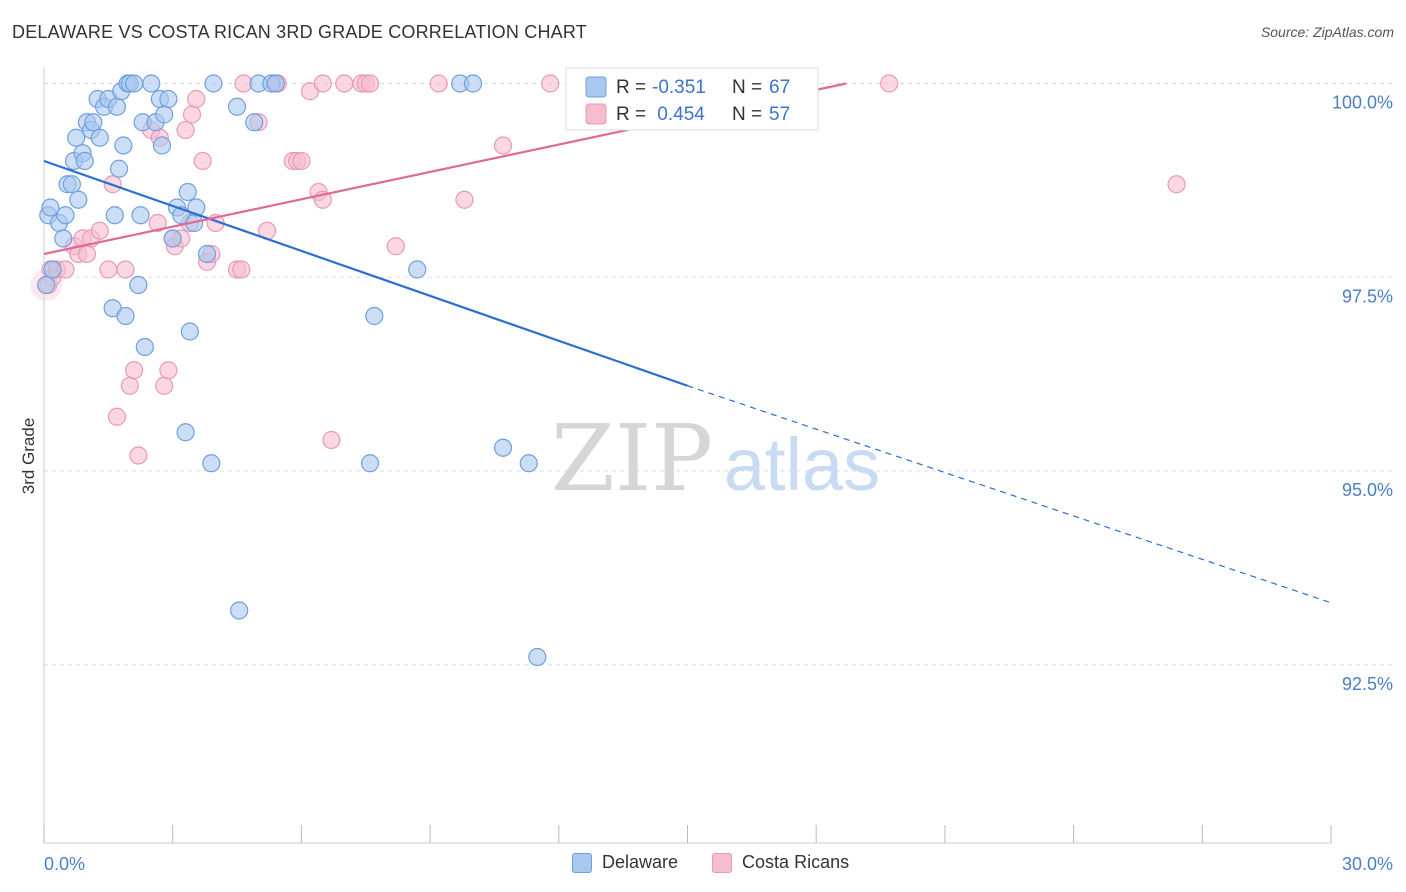 Image resolution: width=1406 pixels, height=892 pixels. What do you see at coordinates (64, 864) in the screenshot?
I see `x-tick-label: 0.0%` at bounding box center [64, 864].